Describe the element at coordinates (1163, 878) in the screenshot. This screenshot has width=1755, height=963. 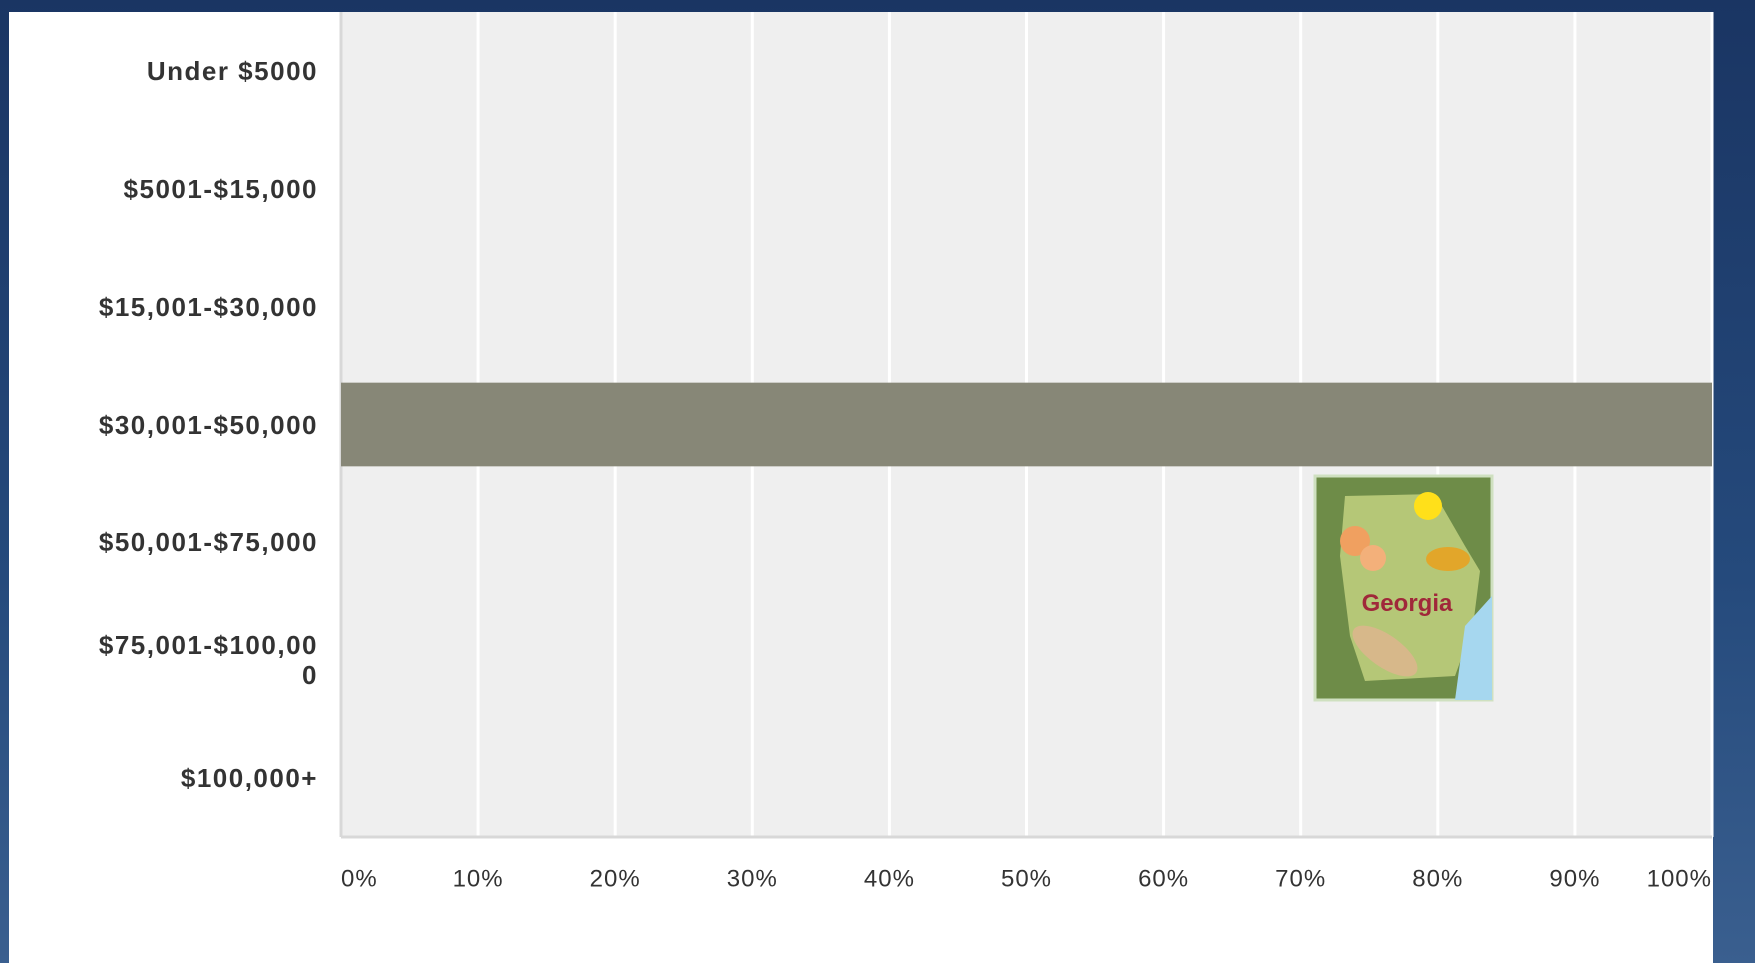
I see `x-tick-label: 60%` at that location.